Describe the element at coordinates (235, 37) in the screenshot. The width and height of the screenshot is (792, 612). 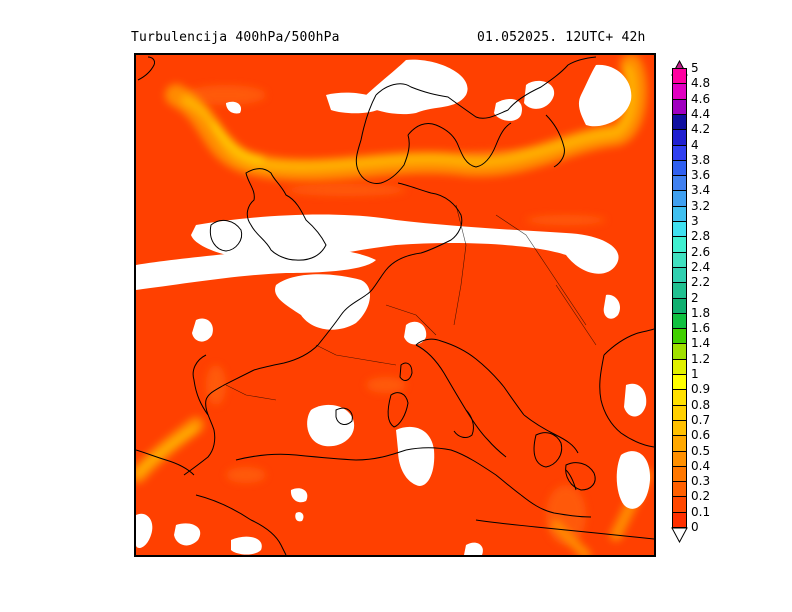
I see `map-title-left: Turbulencija 400hPa/500hPa` at that location.